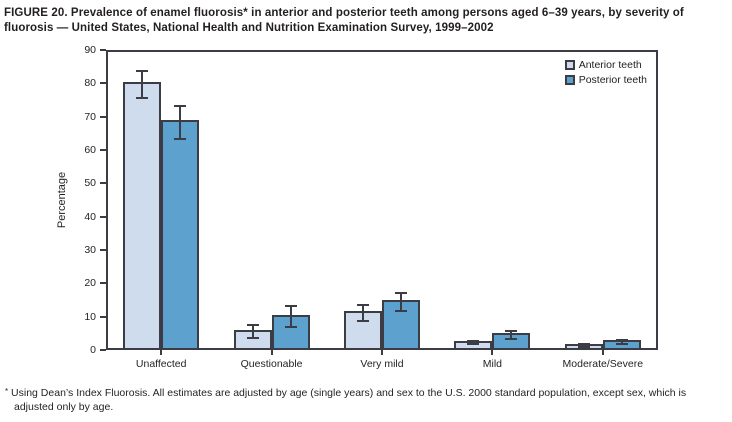  Describe the element at coordinates (90, 216) in the screenshot. I see `y-tick-label: 40` at that location.